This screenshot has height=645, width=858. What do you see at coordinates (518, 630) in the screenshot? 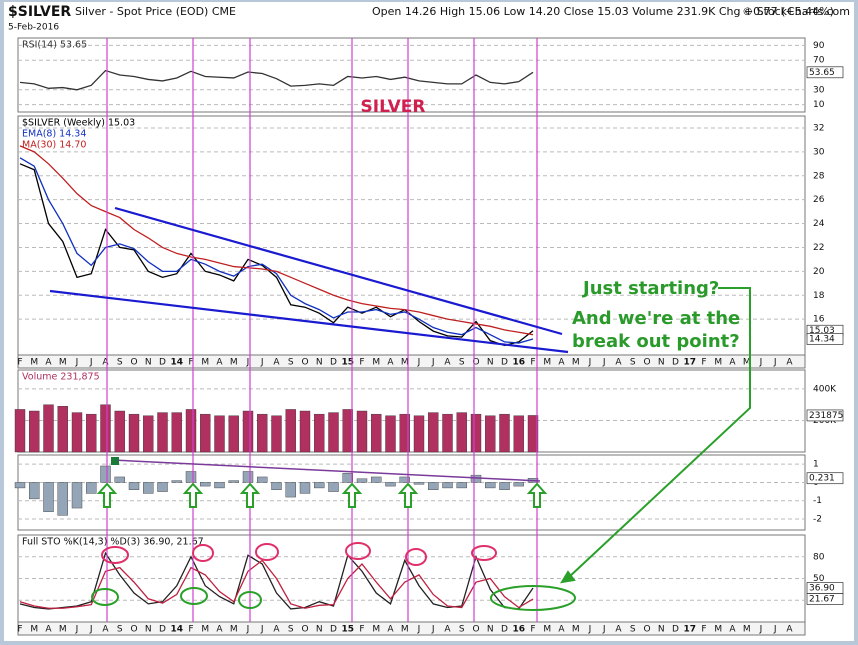
I see `x-tick-label: 16` at bounding box center [518, 630].